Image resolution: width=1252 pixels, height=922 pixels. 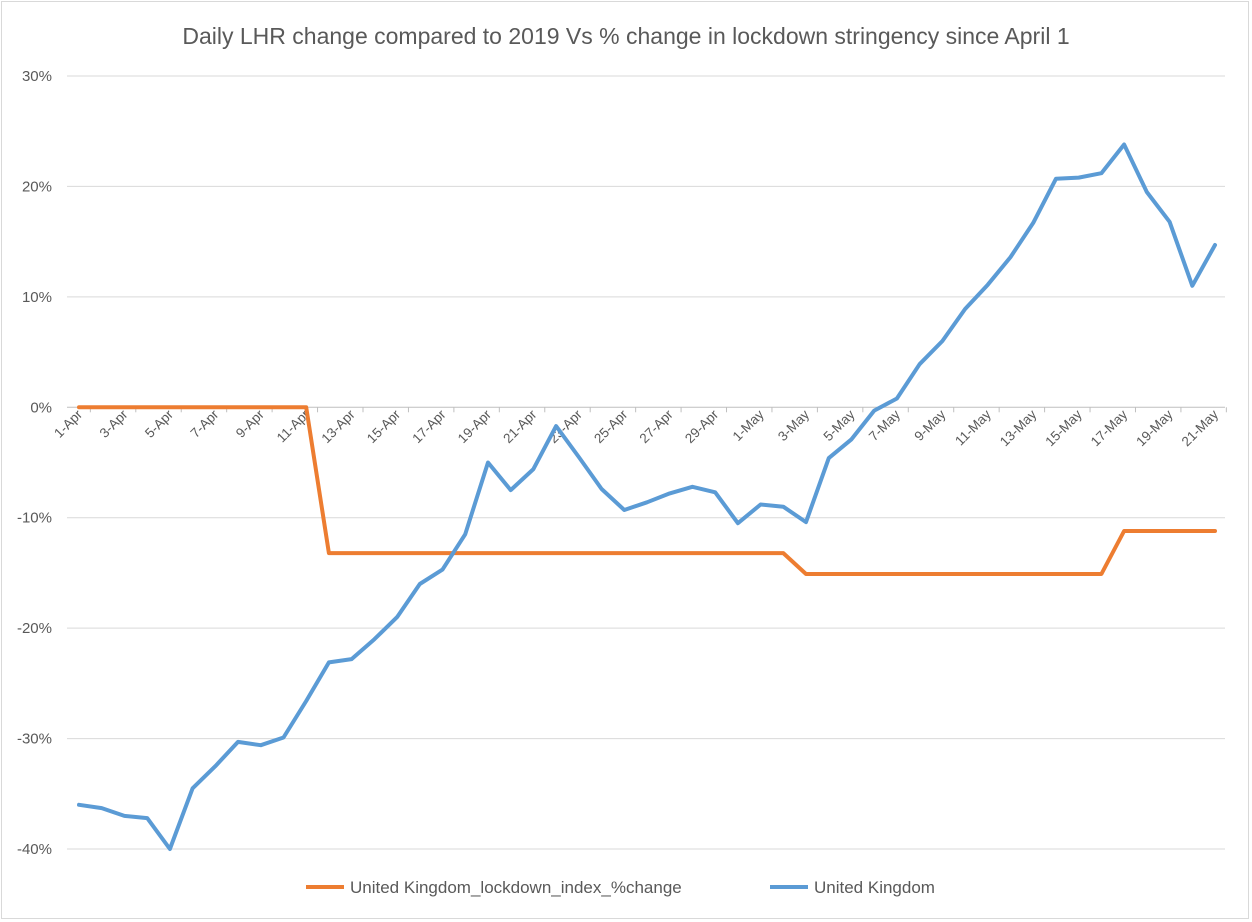 I want to click on x-tick-label: 17-May, so click(x=1109, y=428).